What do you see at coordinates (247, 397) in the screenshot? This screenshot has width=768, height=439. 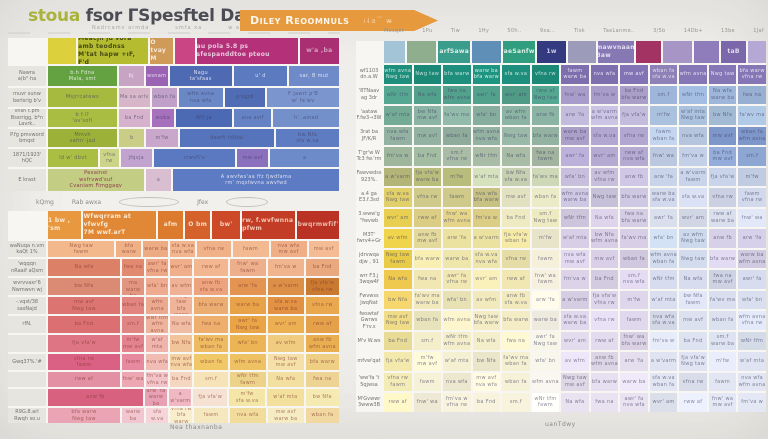 I see `table-cell: m'fw sfa w.va` at bounding box center [247, 397].